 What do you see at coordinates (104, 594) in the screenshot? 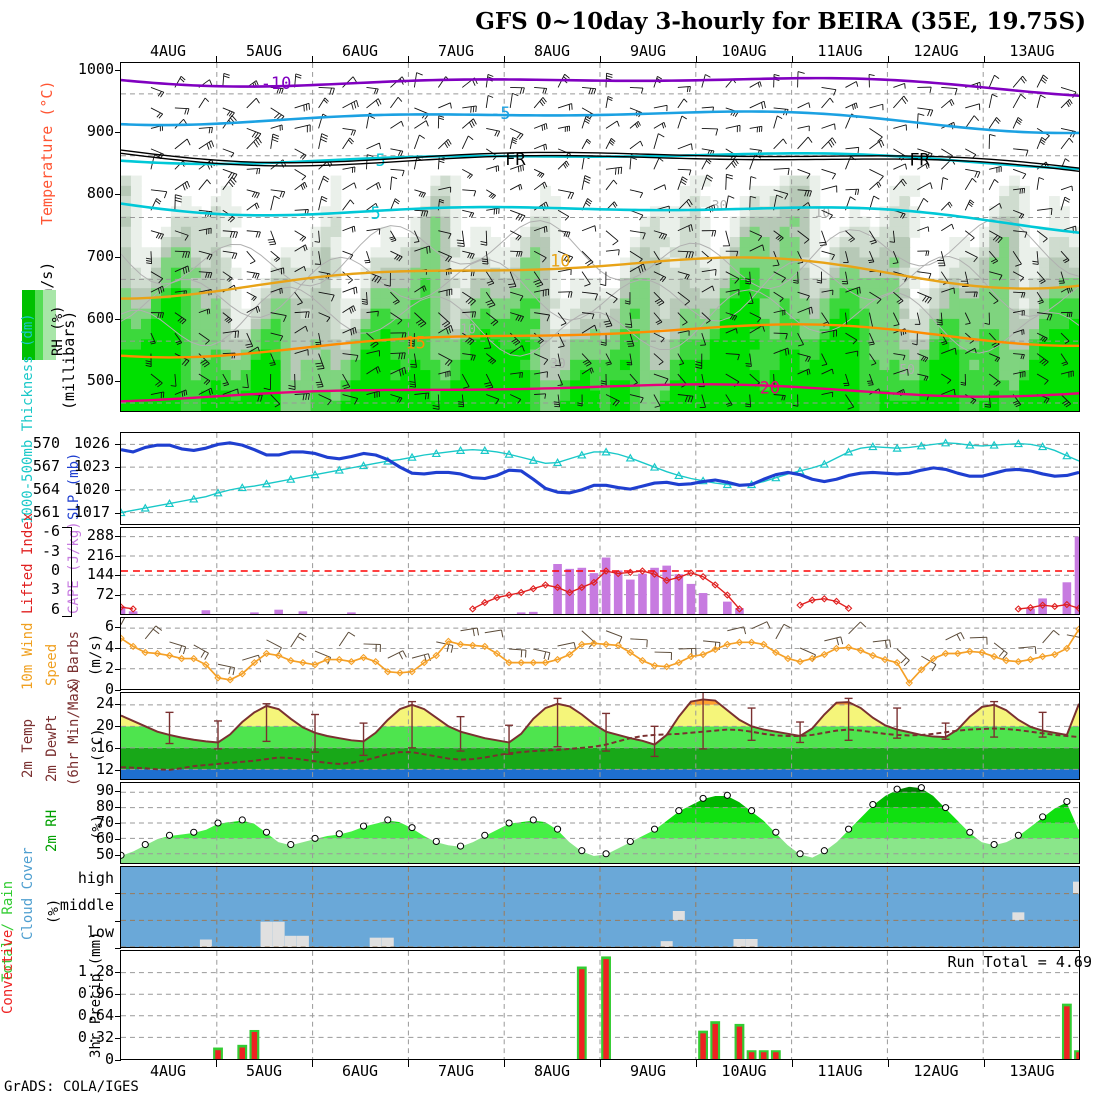
I see `axis-tick-label: 72` at bounding box center [104, 594].